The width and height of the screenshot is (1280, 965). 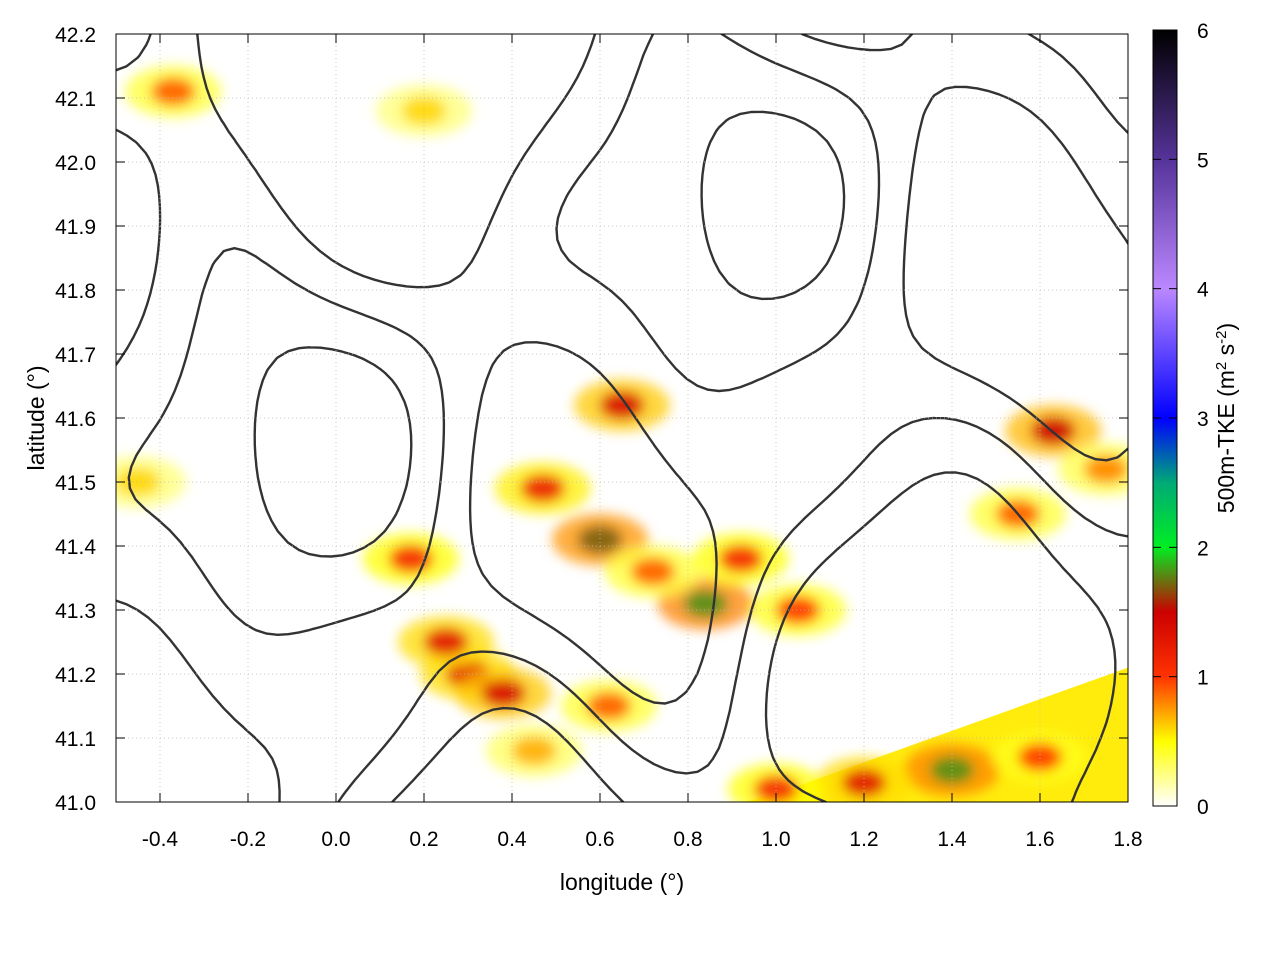 I want to click on y-tick-label: 41.3, so click(x=75, y=611).